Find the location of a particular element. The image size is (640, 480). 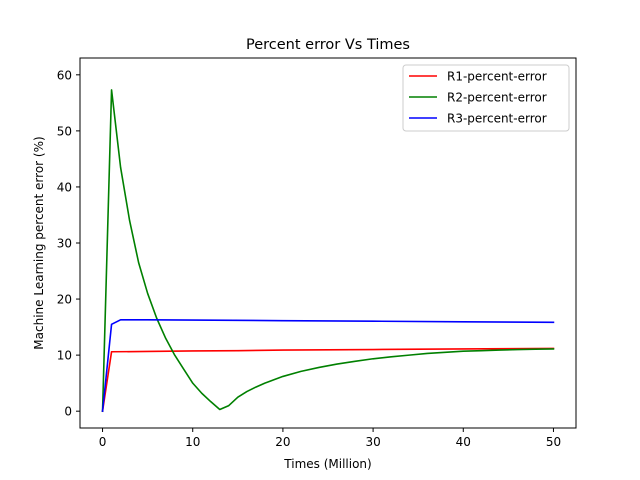

x-tick-label: 30 is located at coordinates (372, 442).